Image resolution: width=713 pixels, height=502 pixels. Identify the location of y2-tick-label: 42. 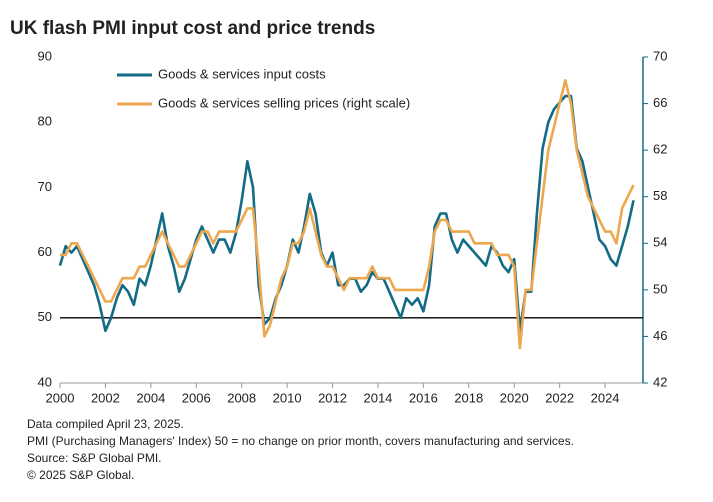
(660, 381).